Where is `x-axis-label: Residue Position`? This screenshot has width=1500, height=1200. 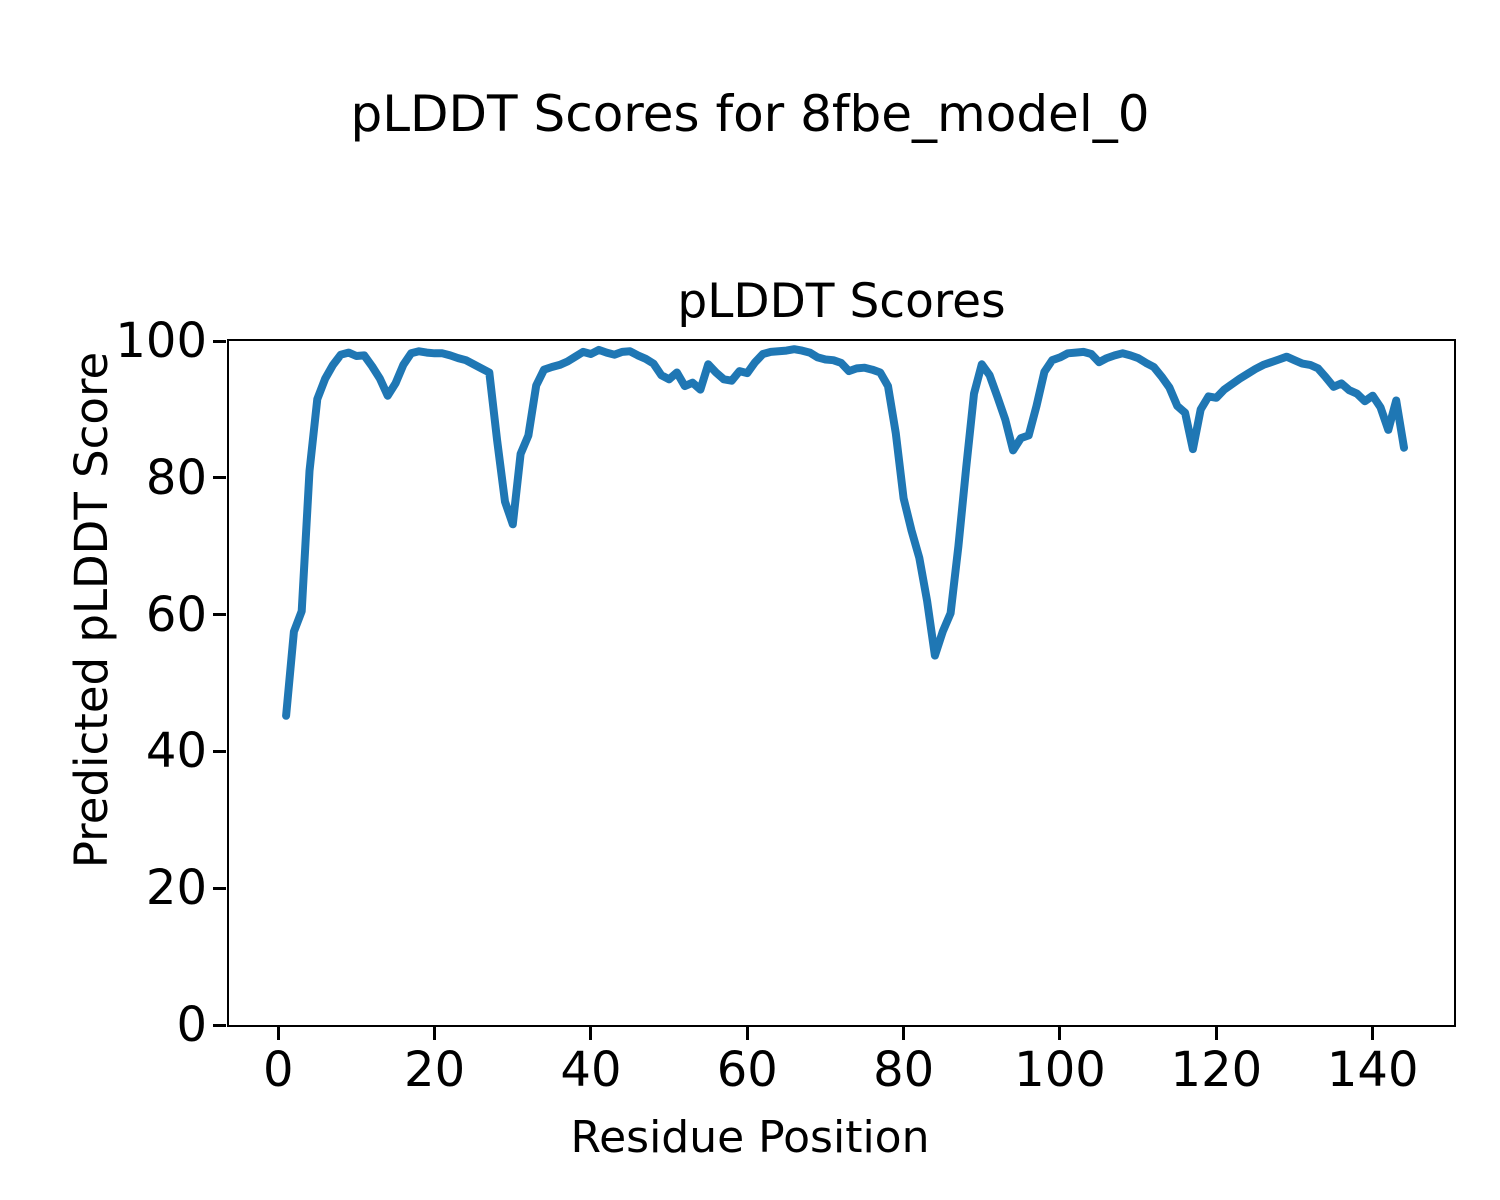
x-axis-label: Residue Position is located at coordinates (750, 1137).